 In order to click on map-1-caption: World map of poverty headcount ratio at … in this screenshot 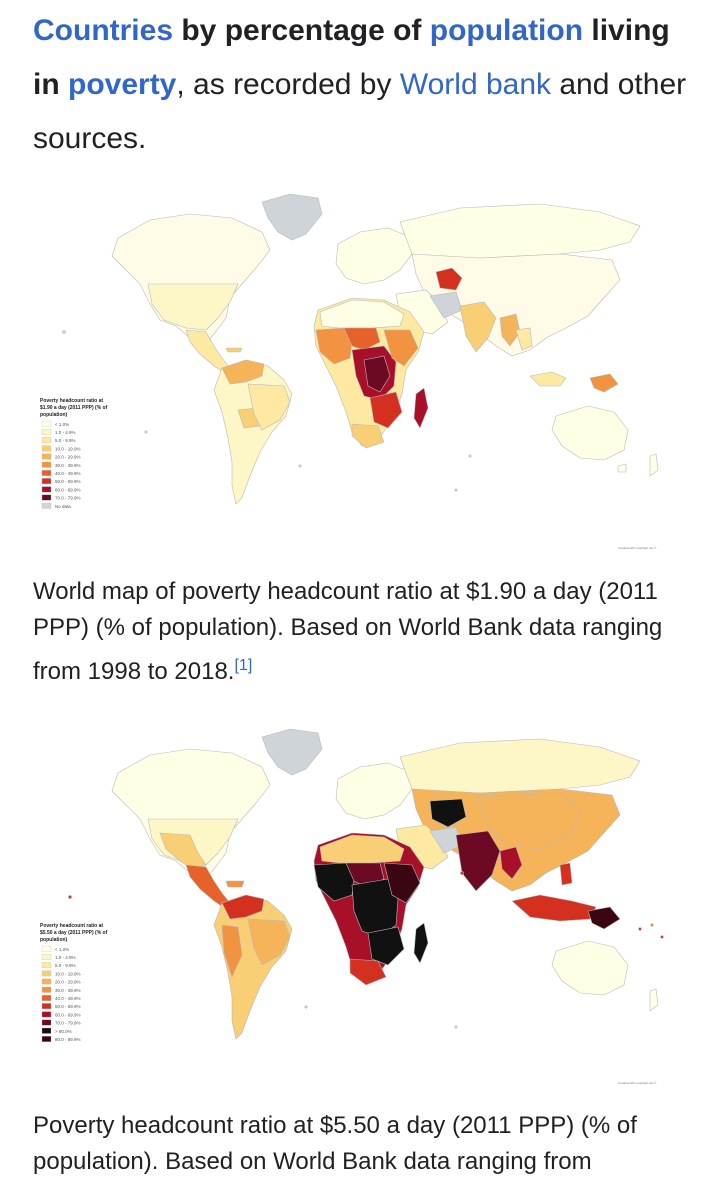, I will do `click(368, 632)`.